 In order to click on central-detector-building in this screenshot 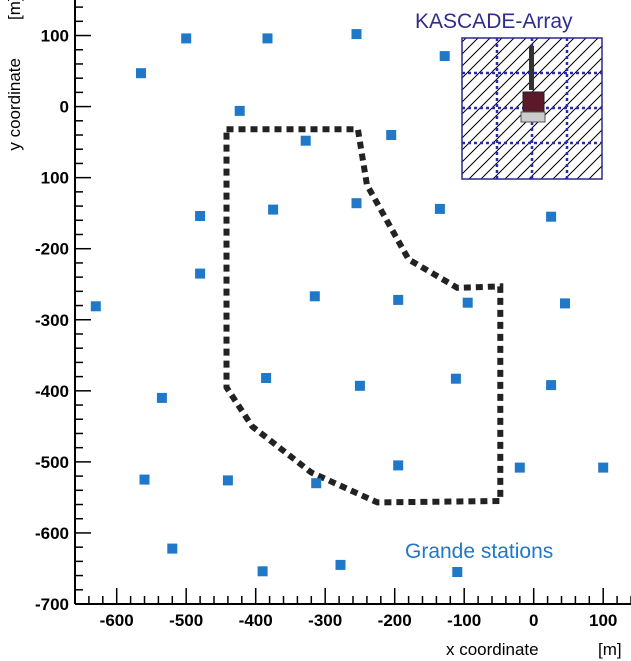, I will do `click(533, 102)`.